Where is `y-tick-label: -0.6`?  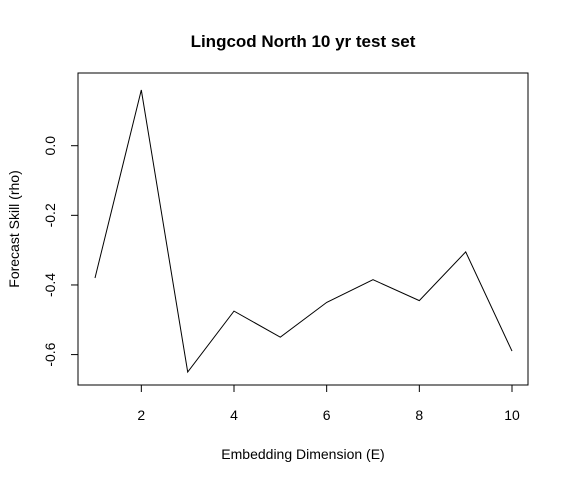
y-tick-label: -0.6 is located at coordinates (50, 354).